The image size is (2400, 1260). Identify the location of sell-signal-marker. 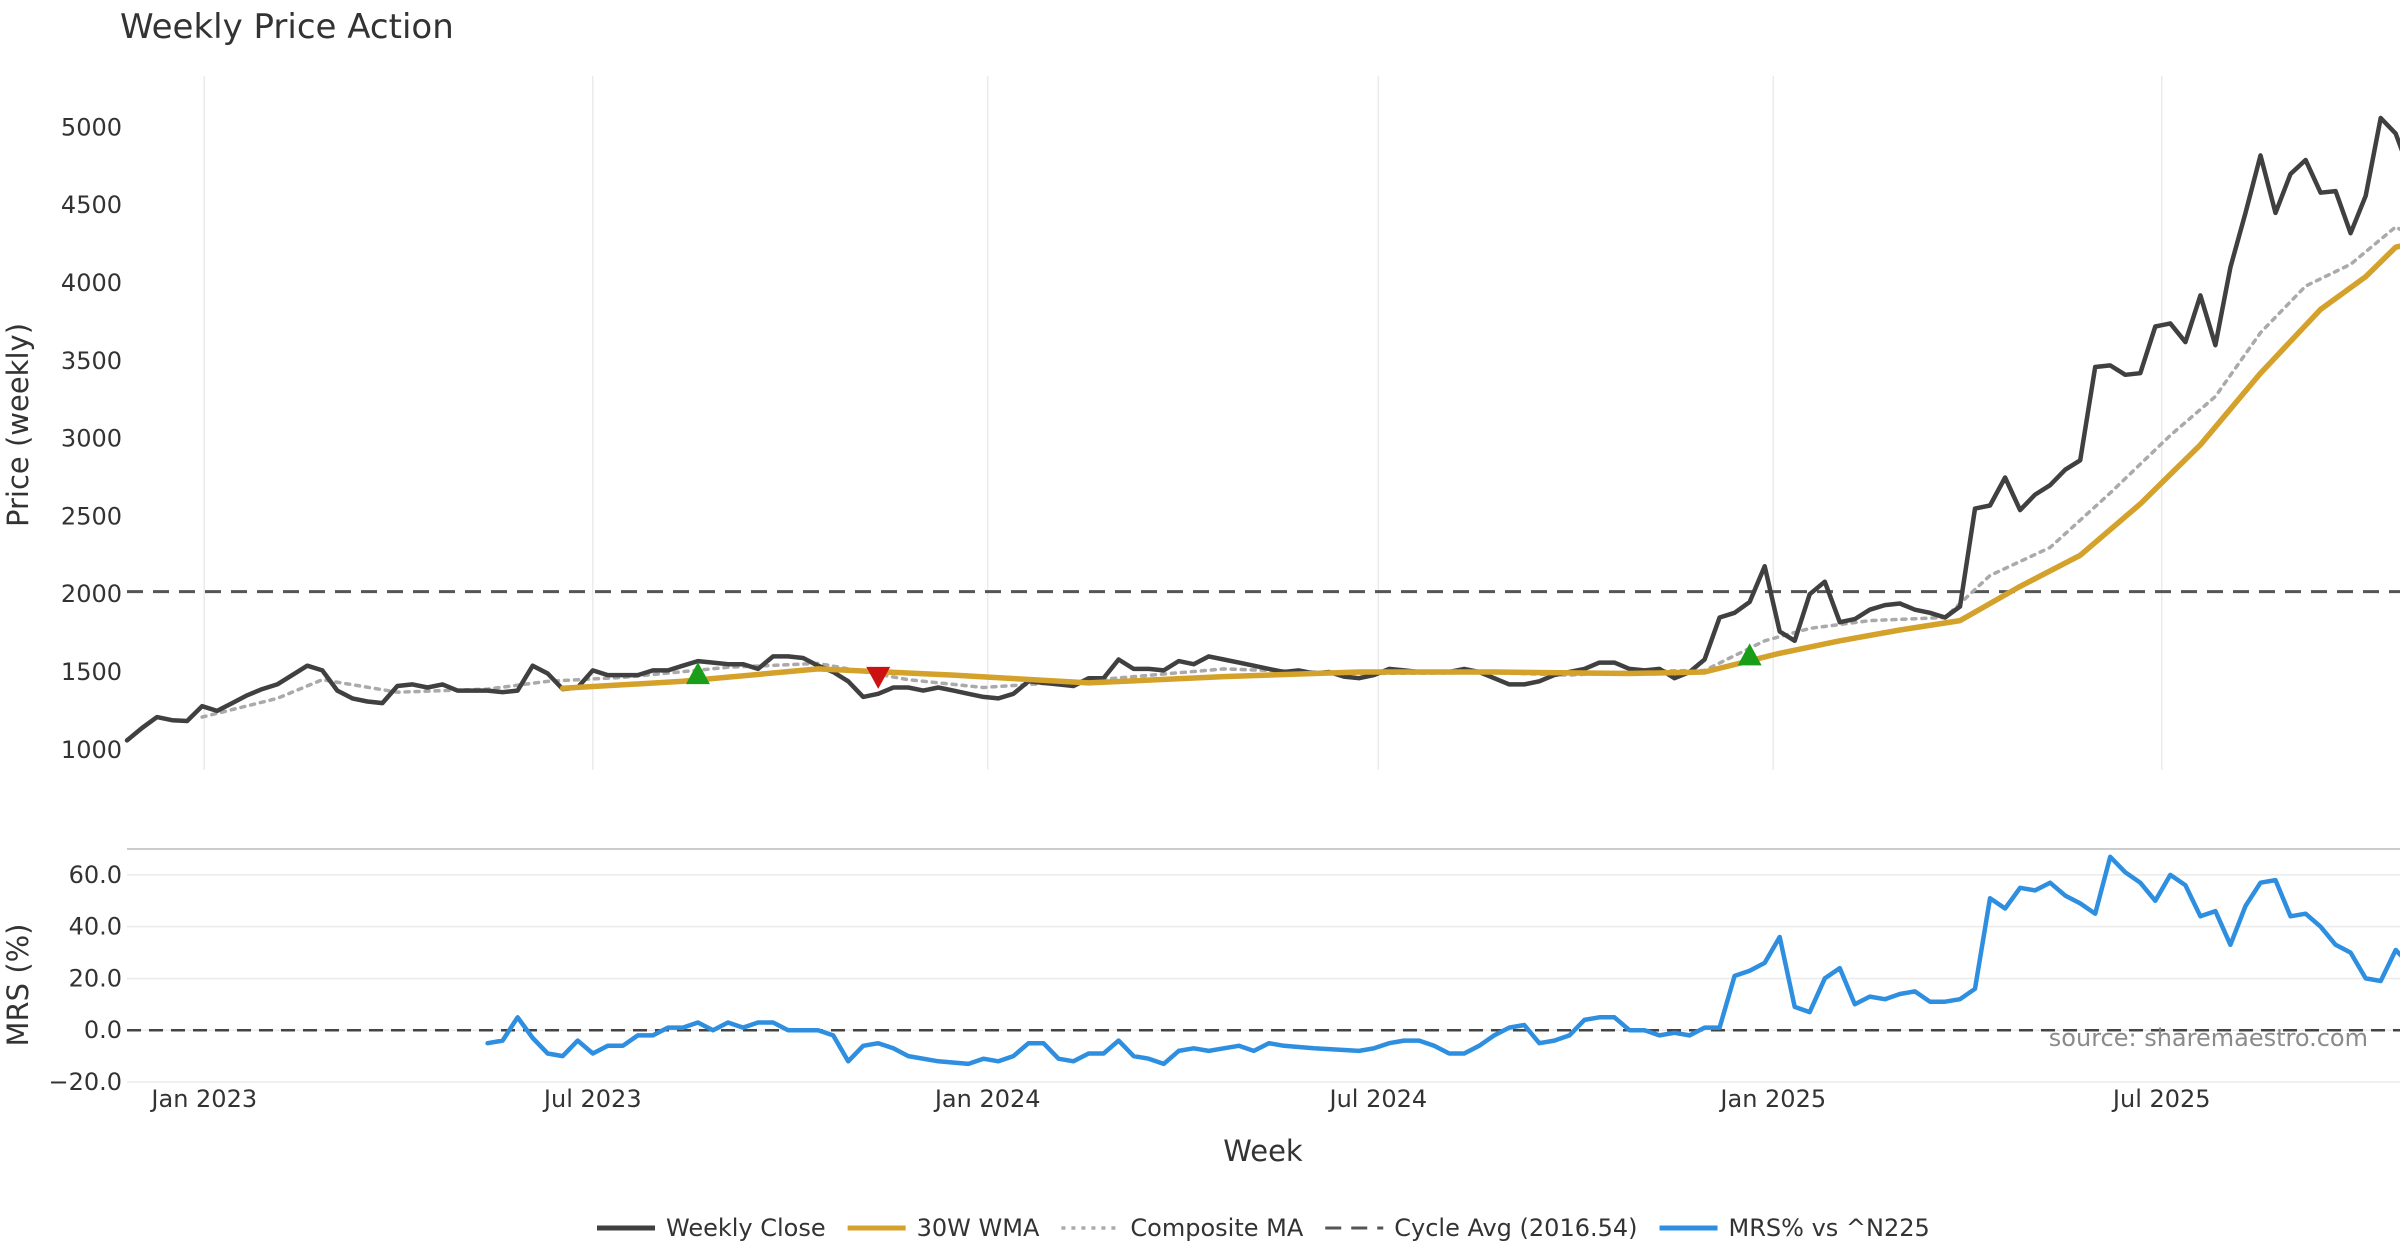
(878, 677).